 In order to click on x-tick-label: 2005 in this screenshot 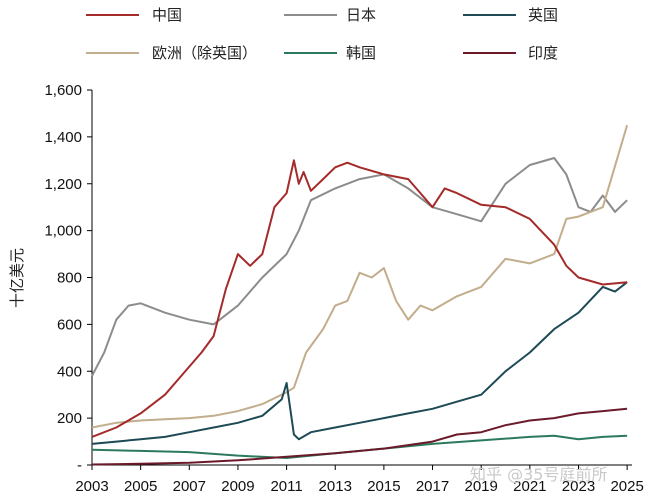, I will do `click(140, 486)`.